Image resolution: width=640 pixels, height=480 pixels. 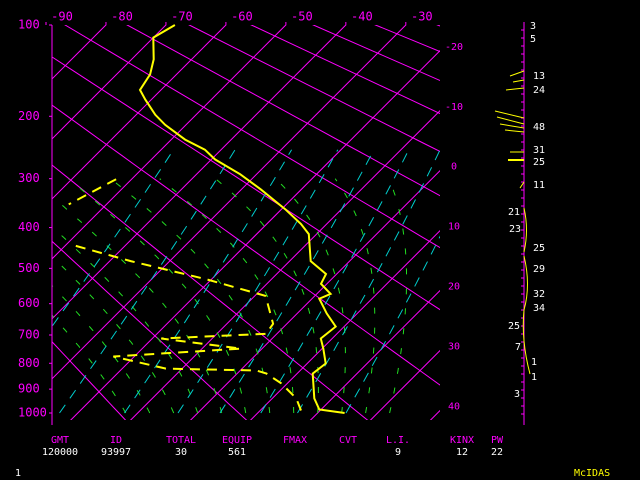 What do you see at coordinates (518, 347) in the screenshot?
I see `wind-label: 7` at bounding box center [518, 347].